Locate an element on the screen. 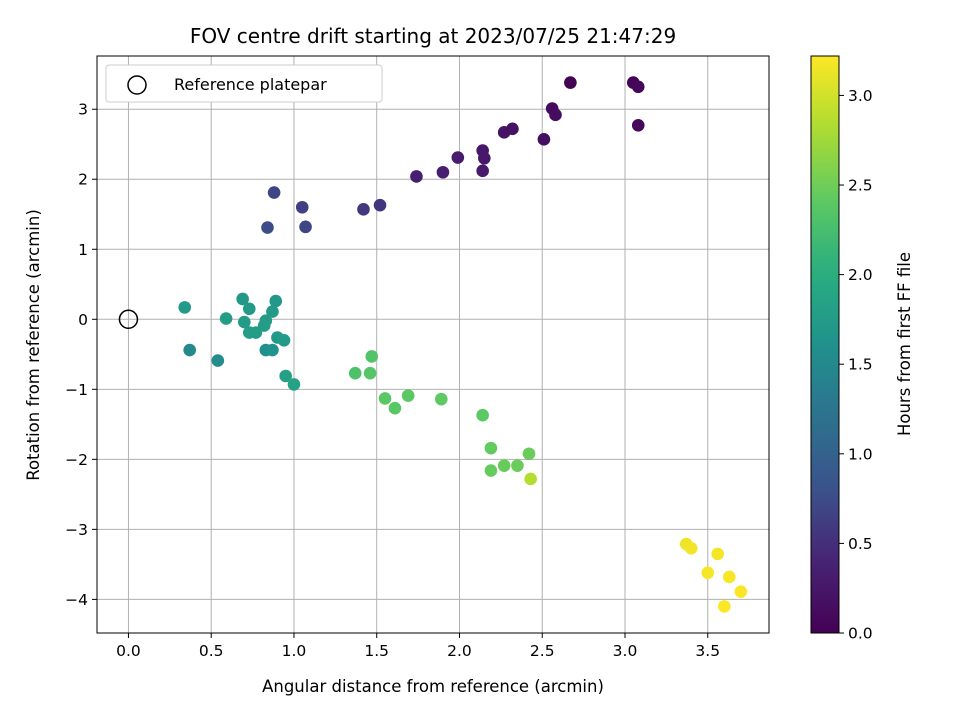 The height and width of the screenshot is (720, 960). x-axis-label: Angular distance from reference (arcmin) is located at coordinates (433, 686).